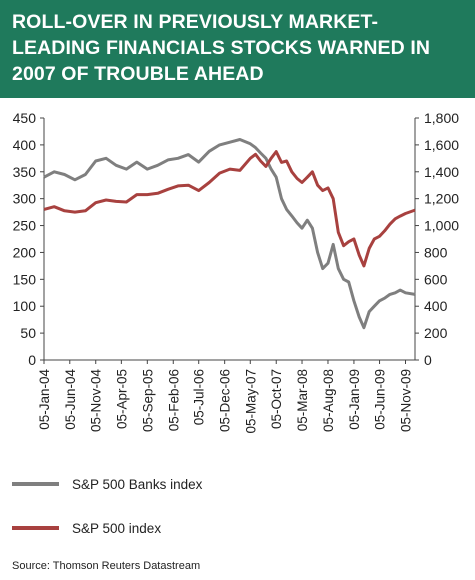 The height and width of the screenshot is (580, 475). I want to click on y-left-tick-label: 300, so click(25, 199).